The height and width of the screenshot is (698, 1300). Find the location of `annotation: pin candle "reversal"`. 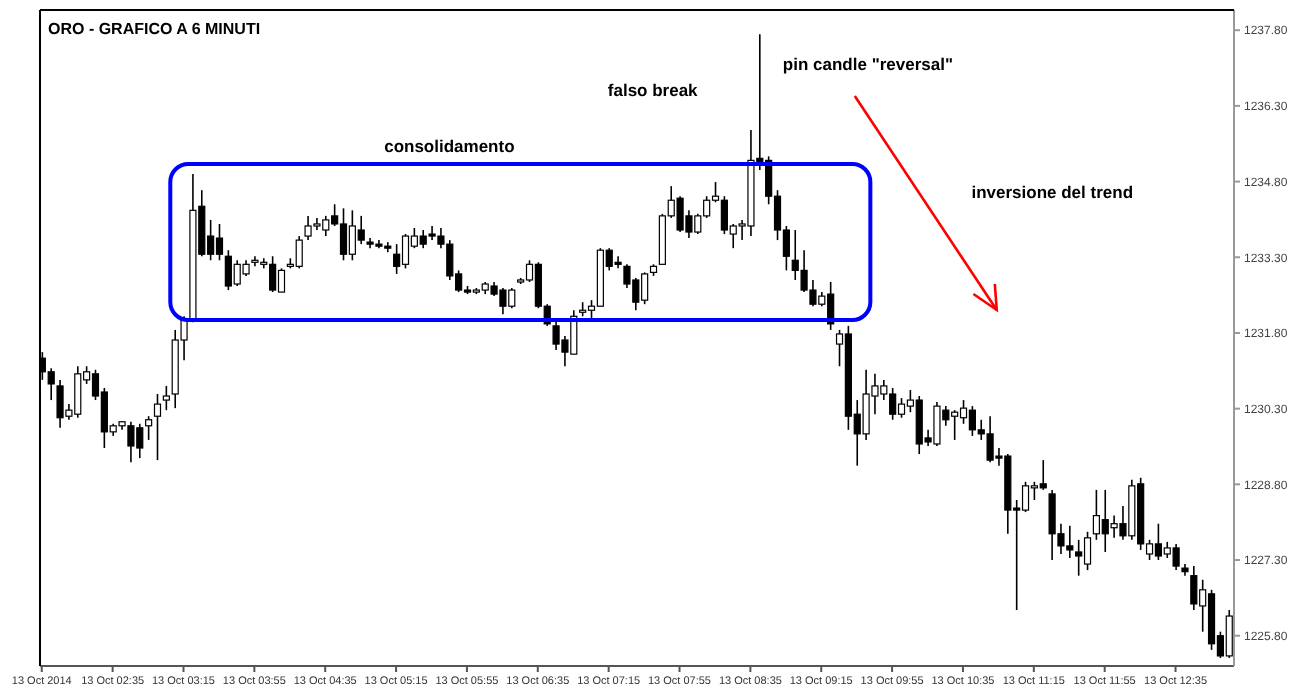

annotation: pin candle "reversal" is located at coordinates (867, 64).